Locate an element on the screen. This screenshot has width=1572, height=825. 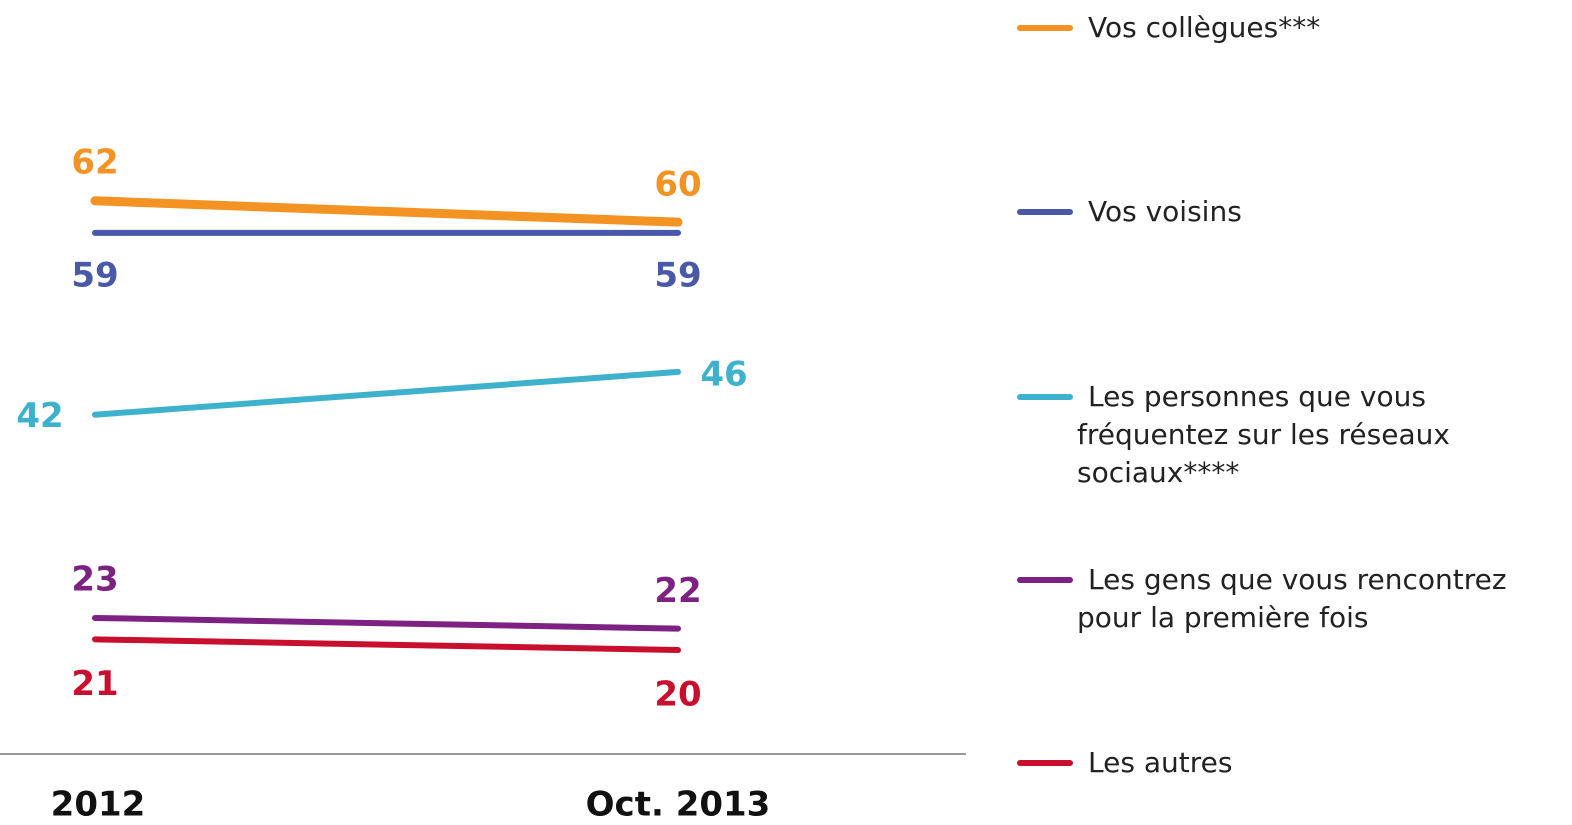
data-label: 46 is located at coordinates (723, 374).